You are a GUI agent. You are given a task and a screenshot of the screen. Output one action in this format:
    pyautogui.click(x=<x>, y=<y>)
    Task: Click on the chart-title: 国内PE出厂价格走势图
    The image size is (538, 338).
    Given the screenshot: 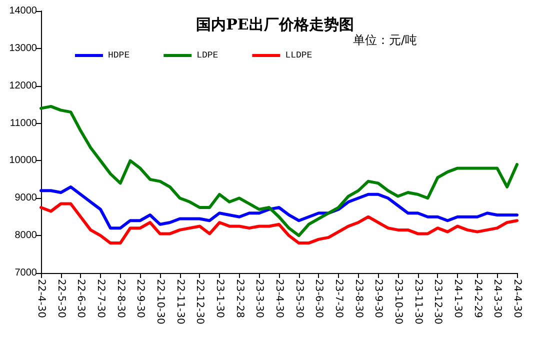 What is the action you would take?
    pyautogui.click(x=275, y=25)
    